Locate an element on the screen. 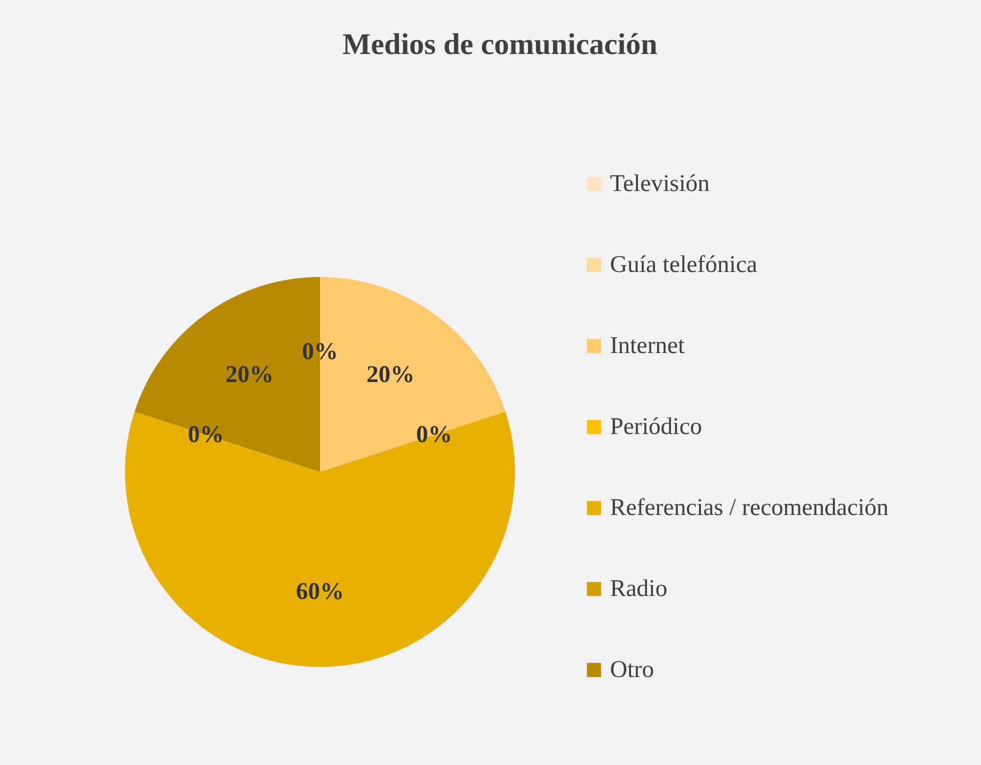 The width and height of the screenshot is (981, 765). legend-label: Radio is located at coordinates (639, 589).